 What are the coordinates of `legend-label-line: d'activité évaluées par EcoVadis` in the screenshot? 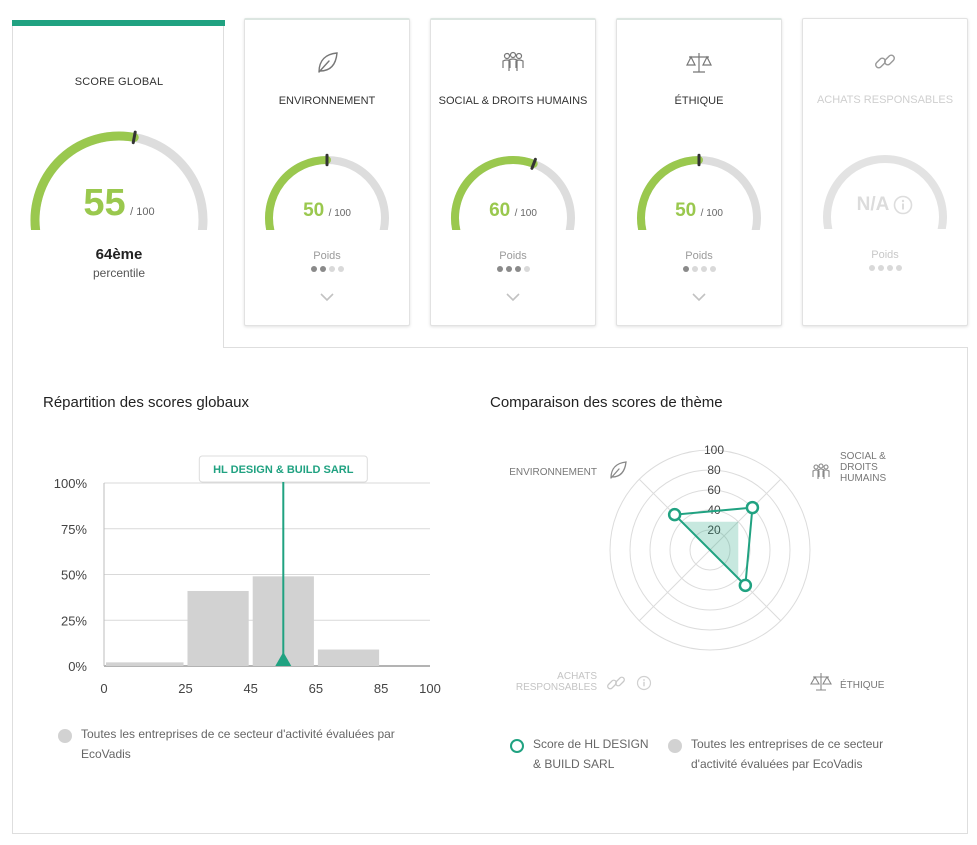 It's located at (777, 764).